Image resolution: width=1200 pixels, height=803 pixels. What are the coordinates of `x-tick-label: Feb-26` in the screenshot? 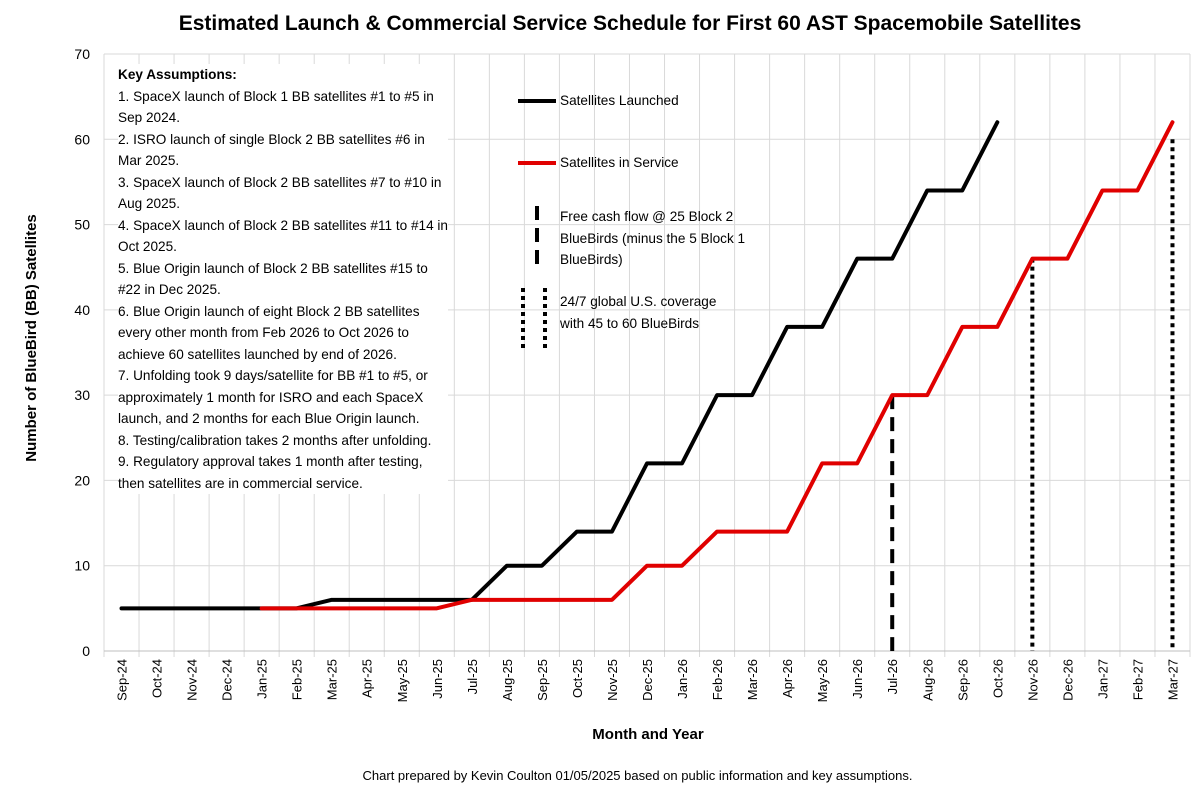 It's located at (717, 679).